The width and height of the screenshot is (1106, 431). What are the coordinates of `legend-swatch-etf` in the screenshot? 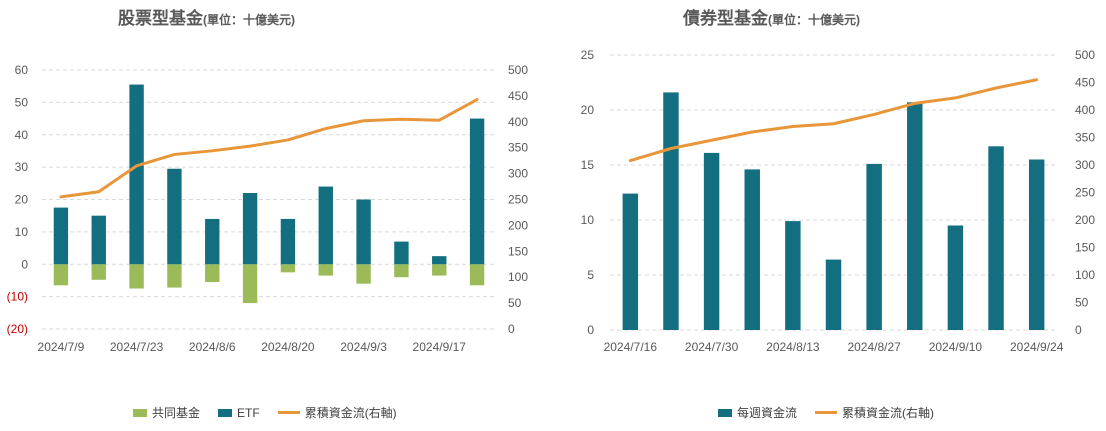 It's located at (225, 412).